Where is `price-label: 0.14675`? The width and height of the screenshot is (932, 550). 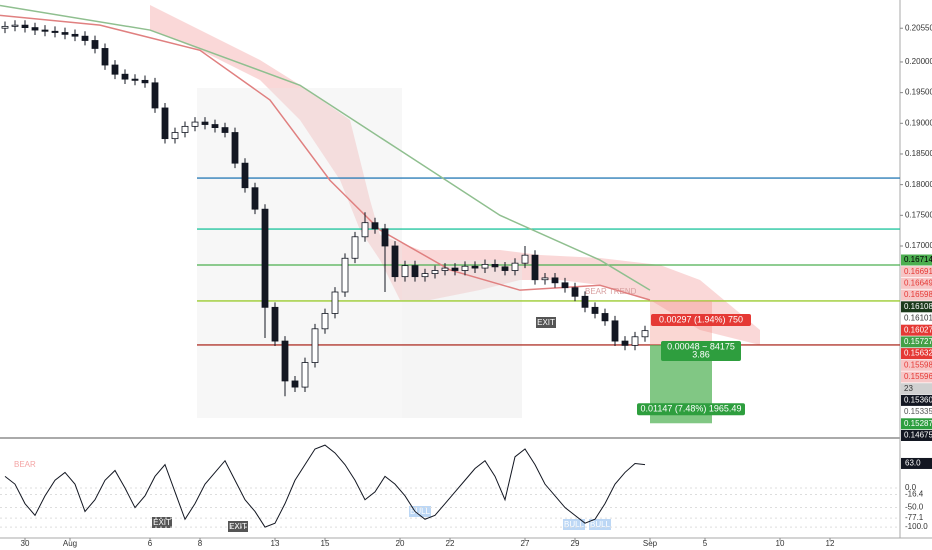
price-label: 0.14675 is located at coordinates (918, 435).